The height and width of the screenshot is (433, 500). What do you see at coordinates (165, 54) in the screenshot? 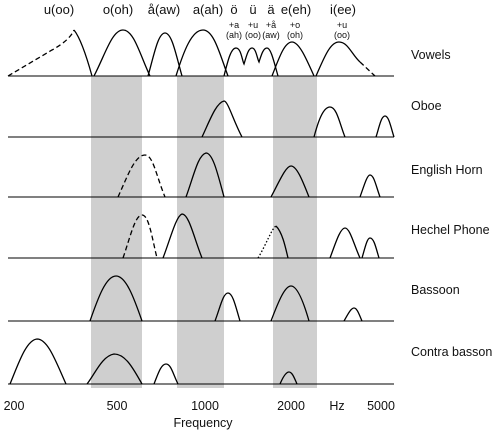
I see `vowel-aw-curve` at bounding box center [165, 54].